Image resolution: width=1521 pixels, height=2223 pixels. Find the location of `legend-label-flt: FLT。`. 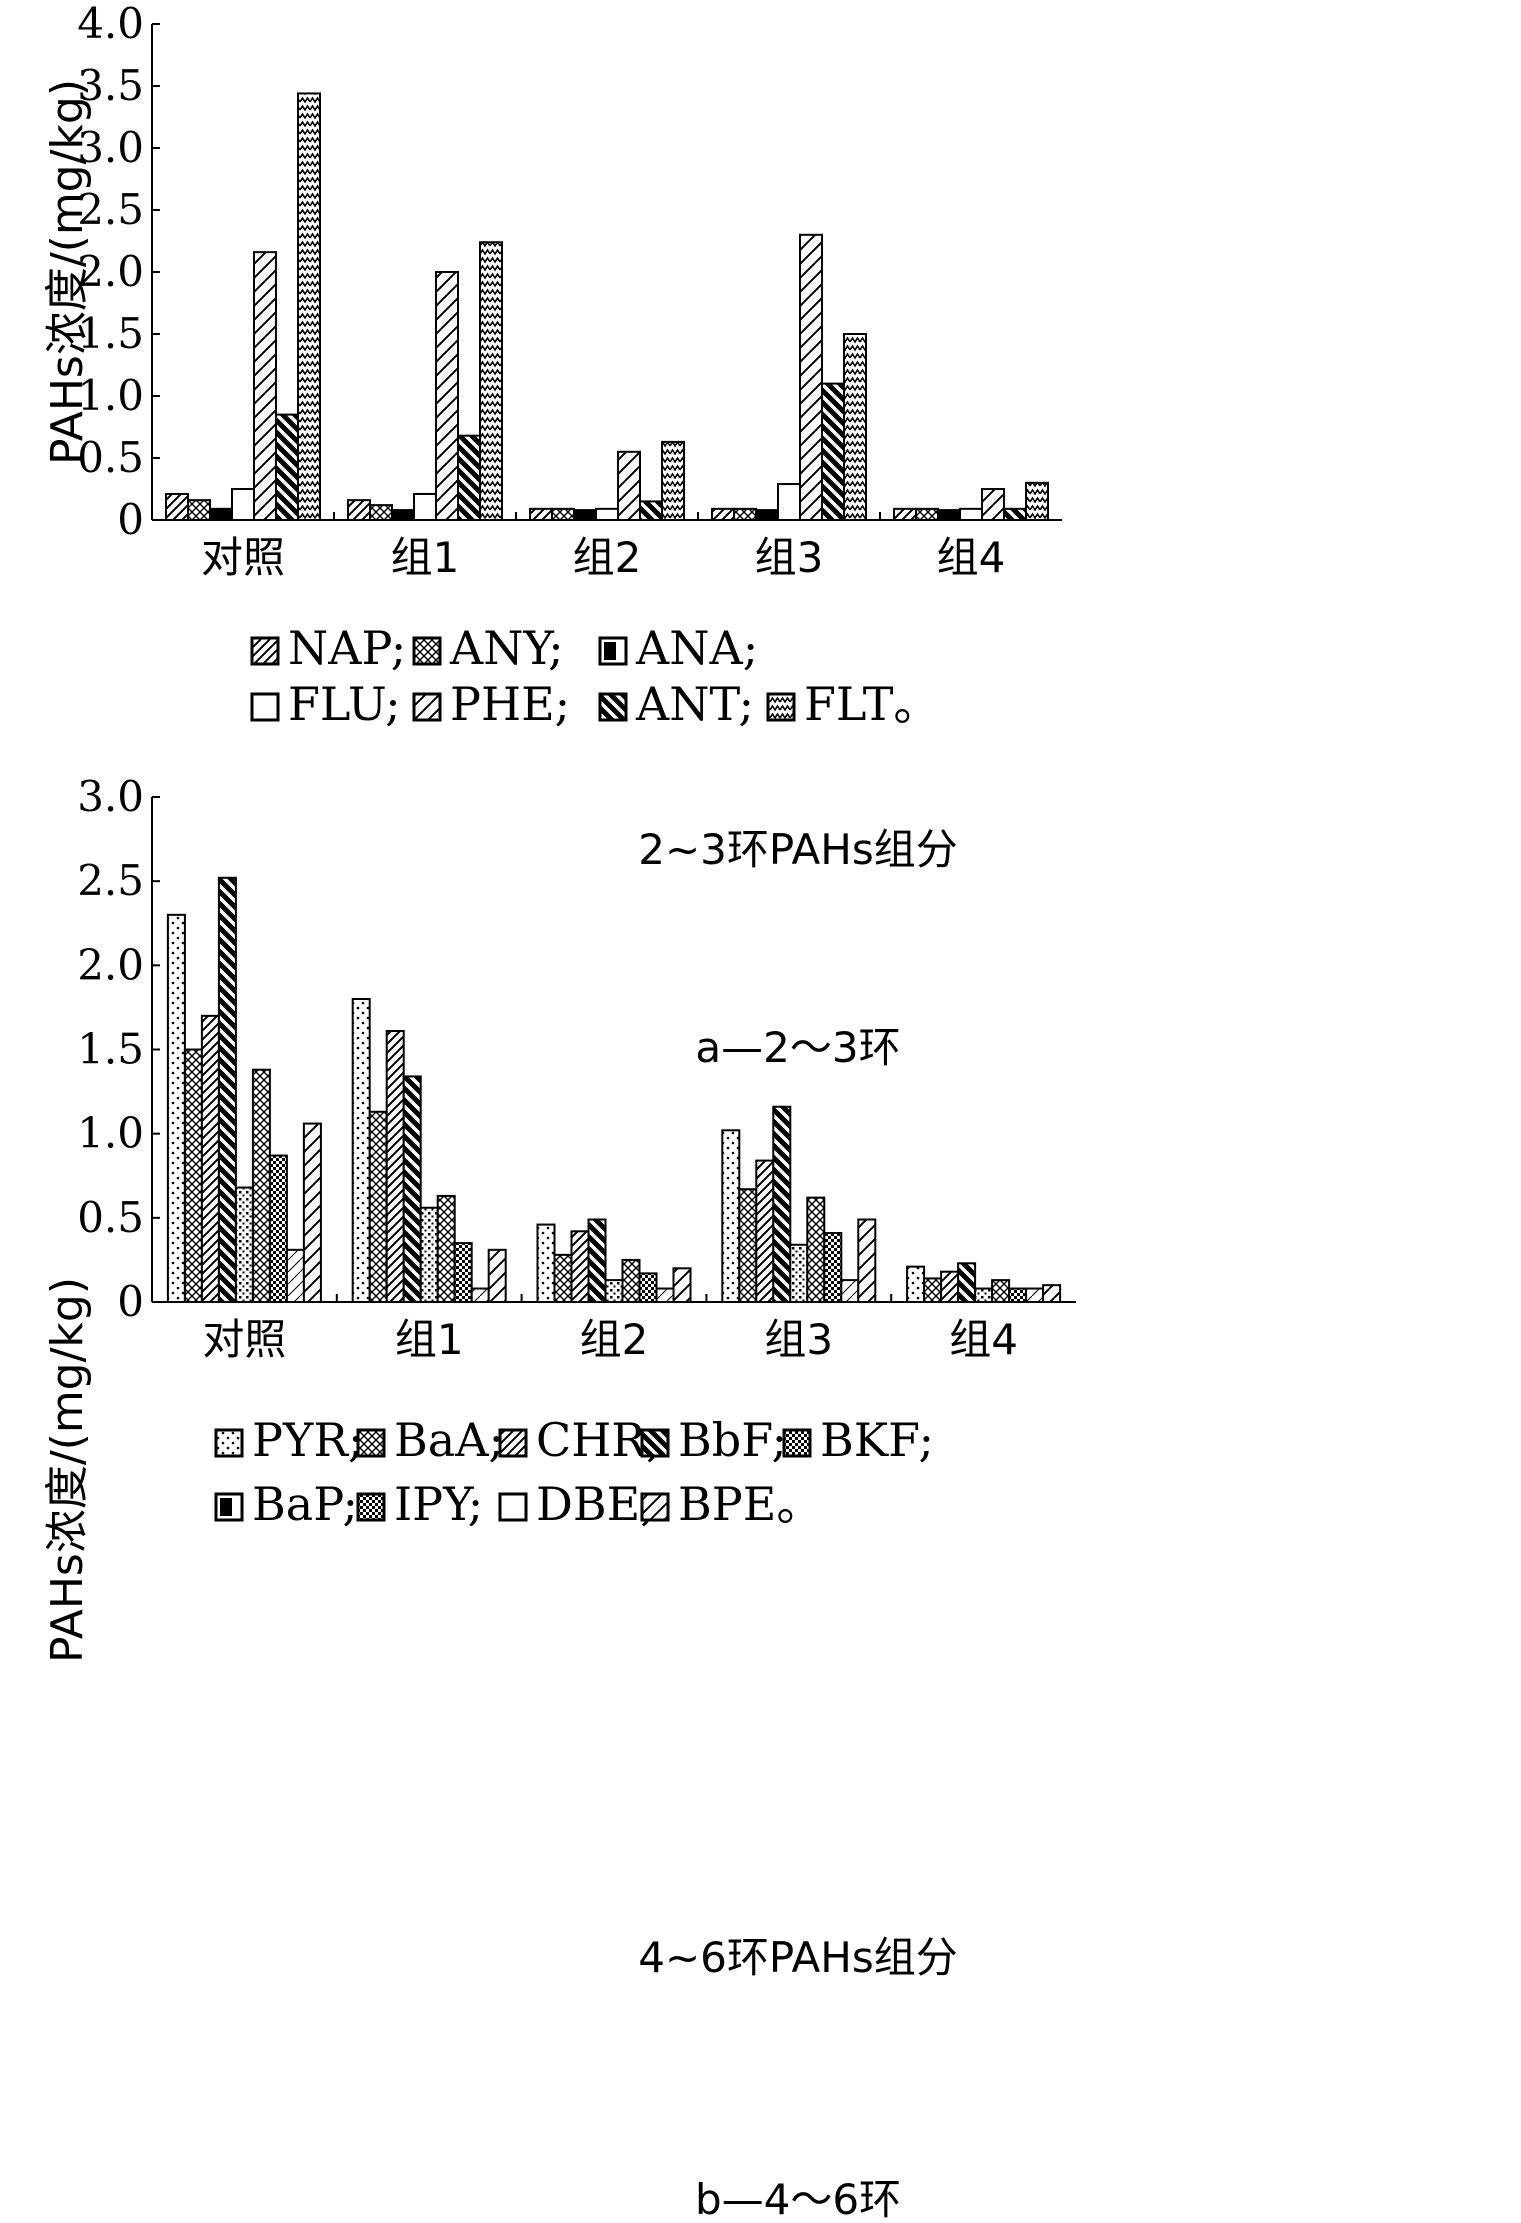

legend-label-flt: FLT。 is located at coordinates (871, 704).